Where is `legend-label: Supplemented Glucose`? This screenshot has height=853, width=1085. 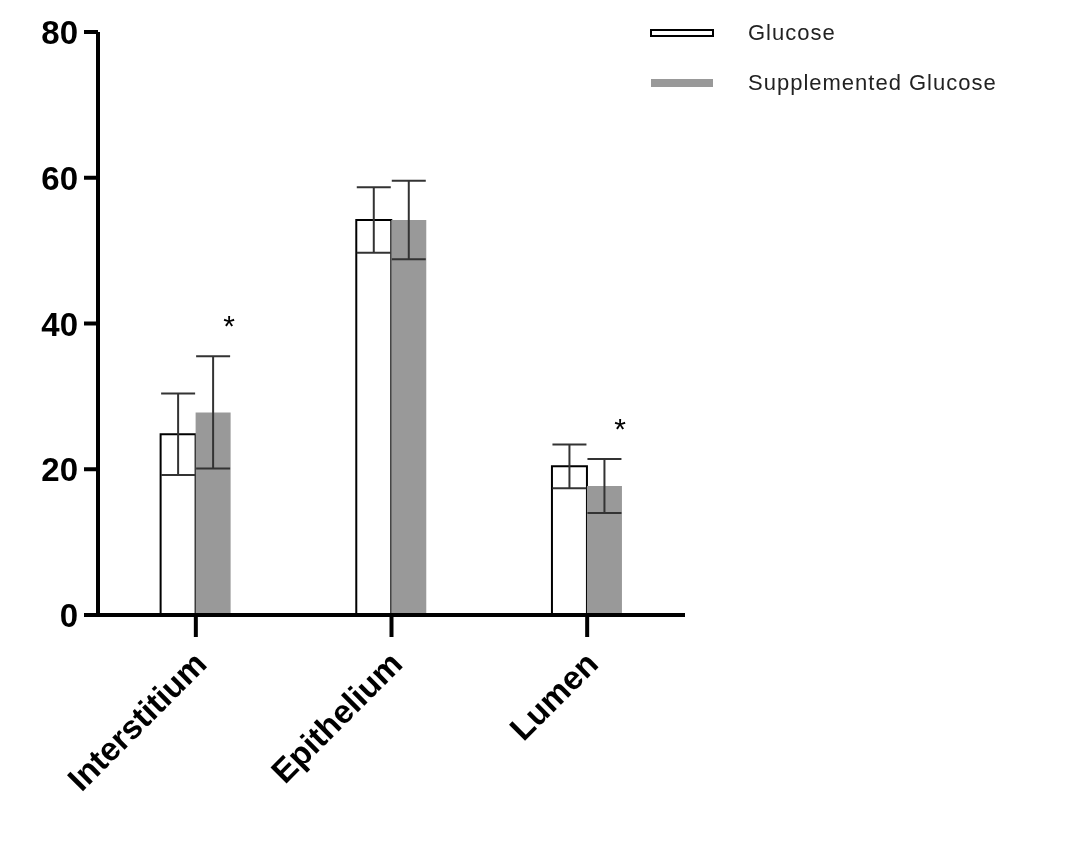 legend-label: Supplemented Glucose is located at coordinates (872, 83).